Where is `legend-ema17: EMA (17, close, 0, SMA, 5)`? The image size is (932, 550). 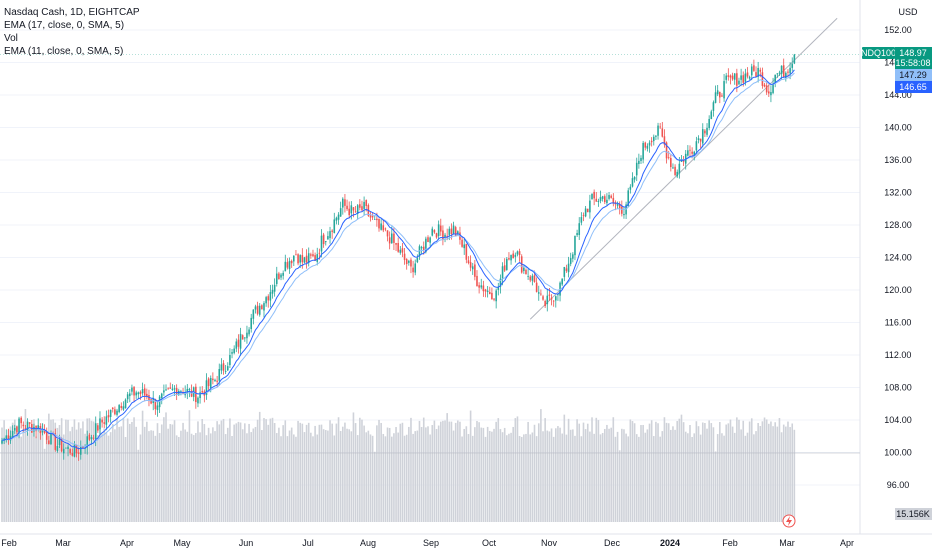 legend-ema17: EMA (17, close, 0, SMA, 5) is located at coordinates (64, 25).